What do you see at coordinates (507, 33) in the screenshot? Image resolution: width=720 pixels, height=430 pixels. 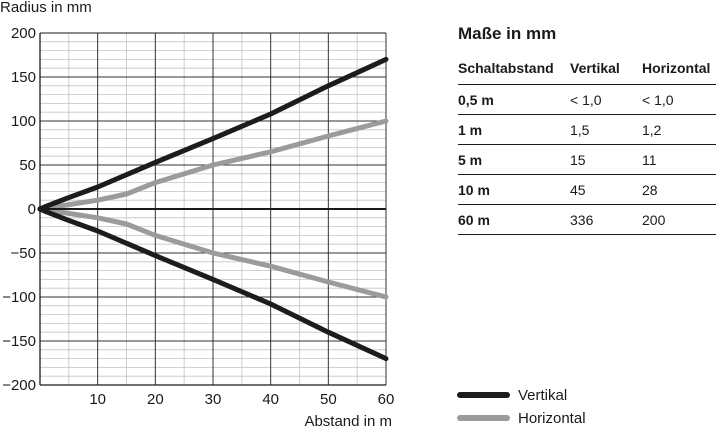 I see `table-title: Maße in mm` at bounding box center [507, 33].